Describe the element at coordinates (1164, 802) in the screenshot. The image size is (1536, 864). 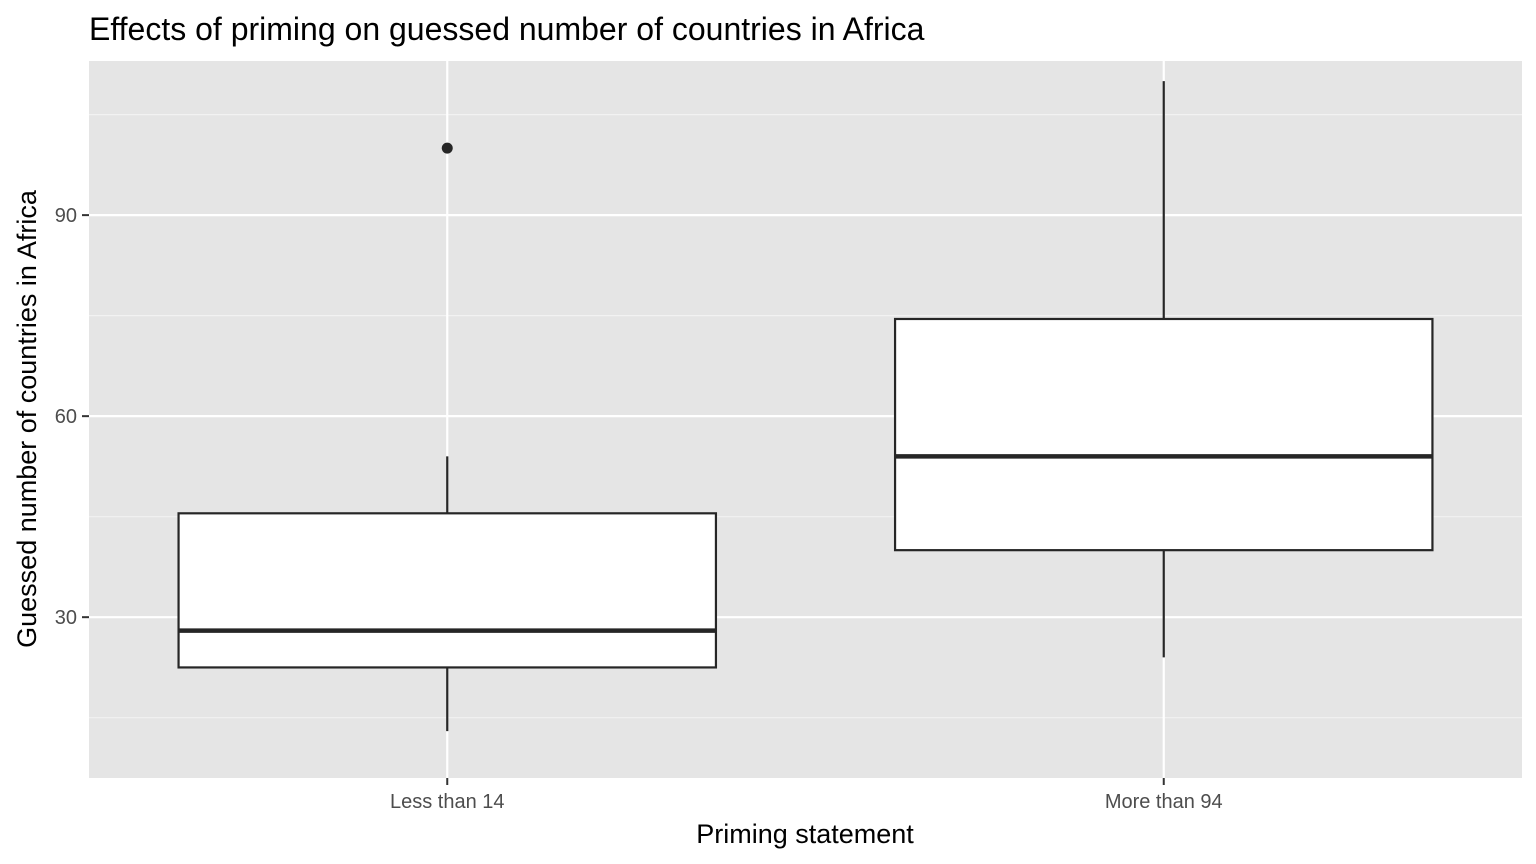
I see `x-tick-label: More than 94` at that location.